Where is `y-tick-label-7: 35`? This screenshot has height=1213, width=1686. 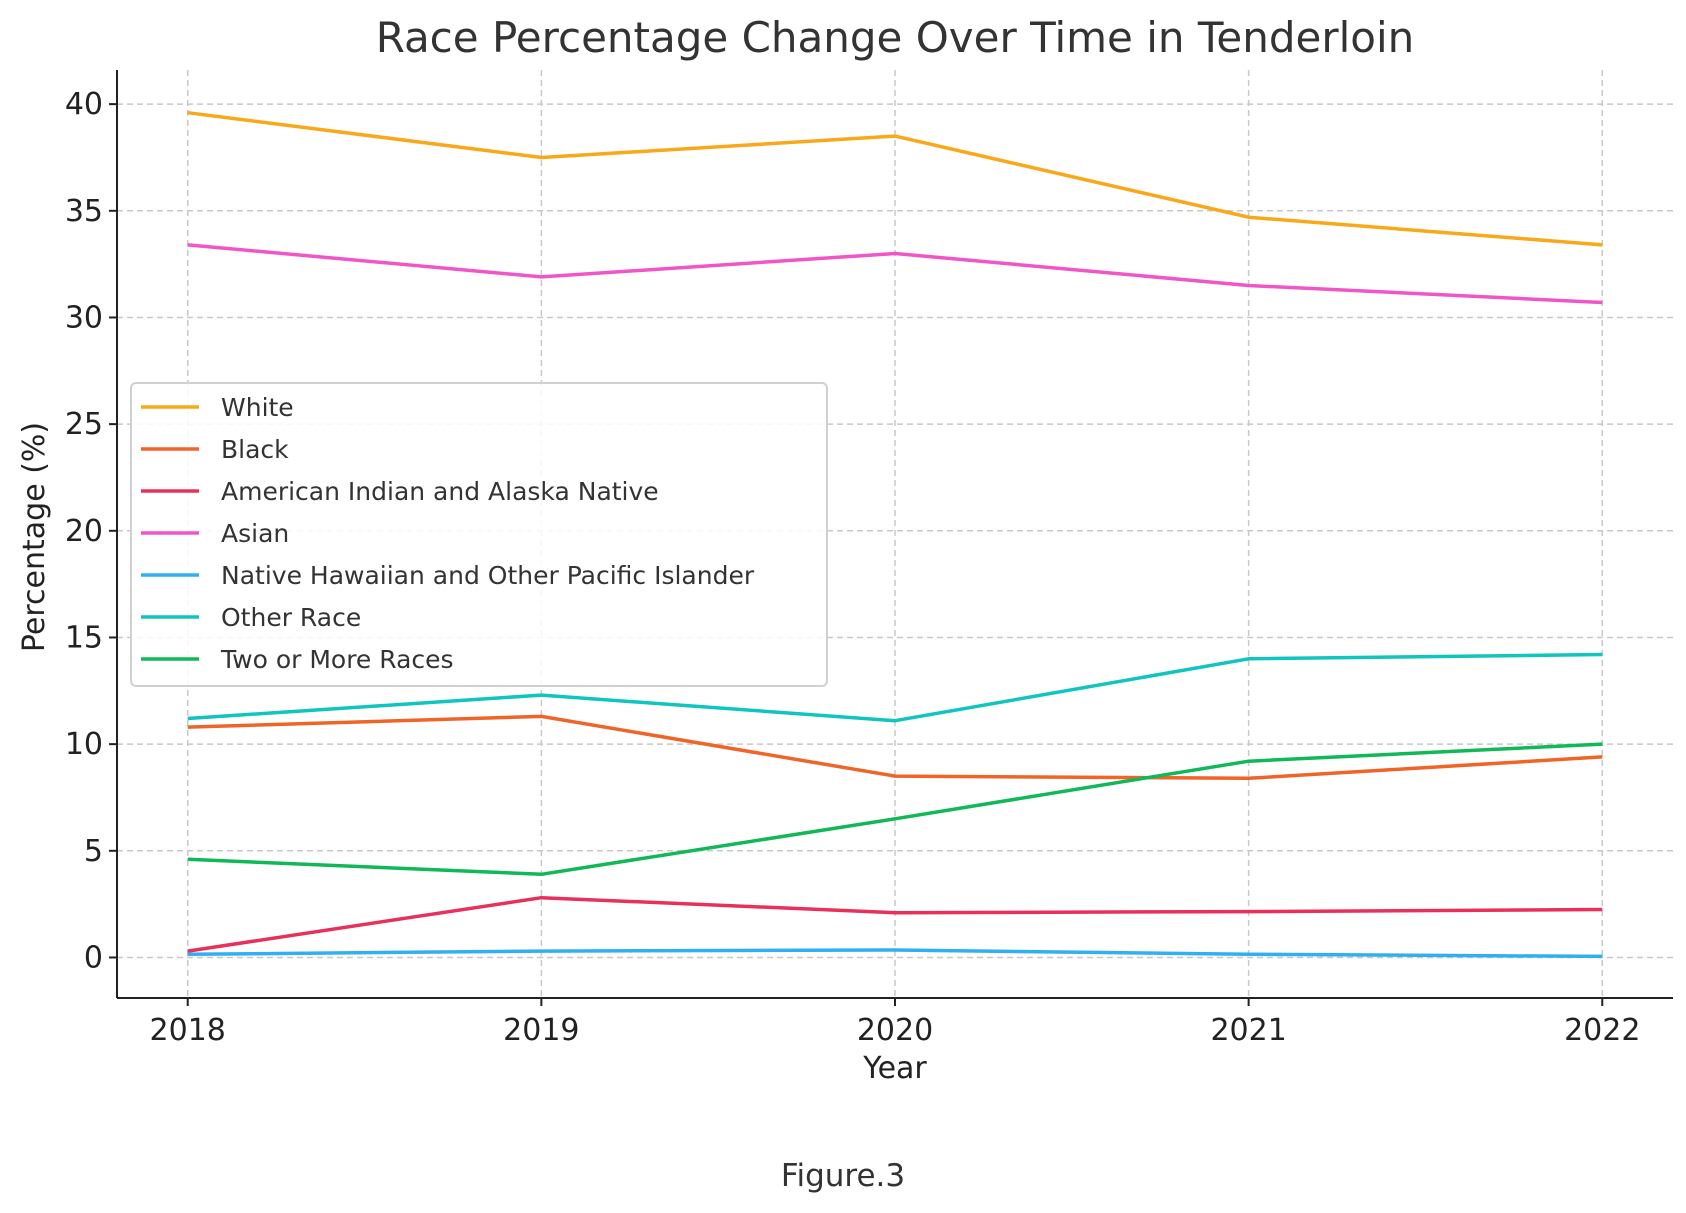 y-tick-label-7: 35 is located at coordinates (84, 211).